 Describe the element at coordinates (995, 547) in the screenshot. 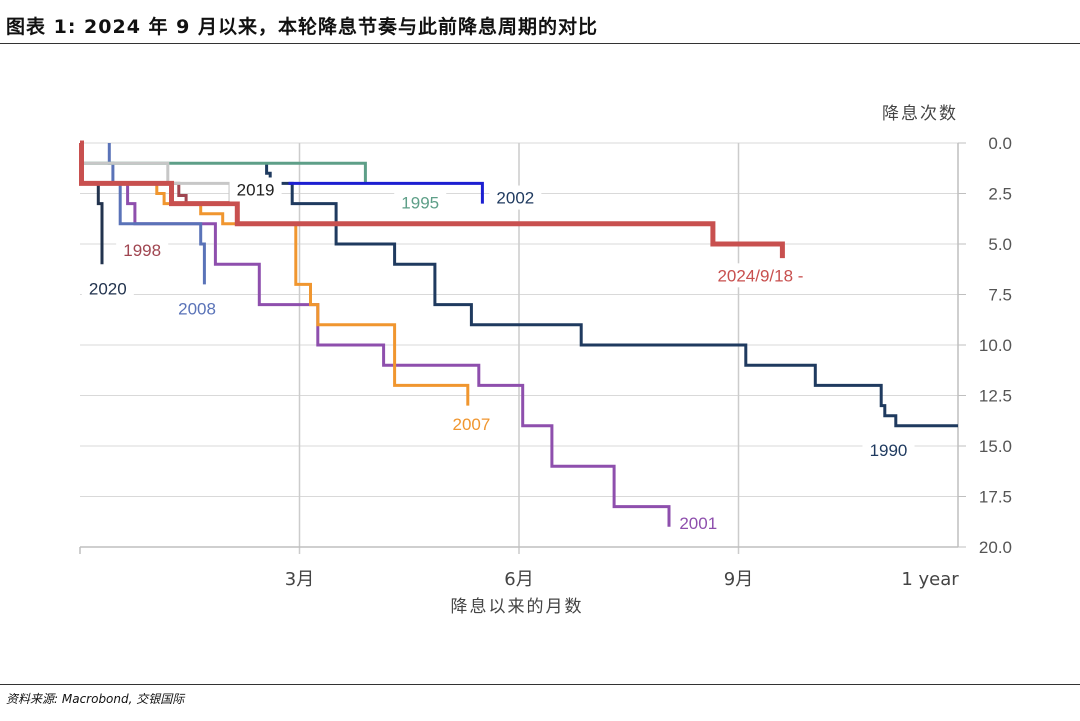

I see `y-tick-label: 20.0` at that location.